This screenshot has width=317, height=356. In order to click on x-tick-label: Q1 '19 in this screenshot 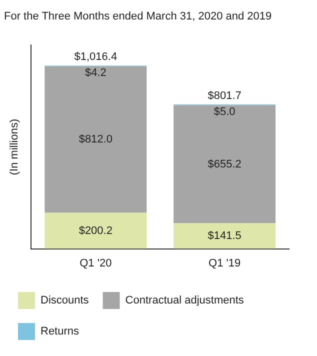, I will do `click(224, 263)`.